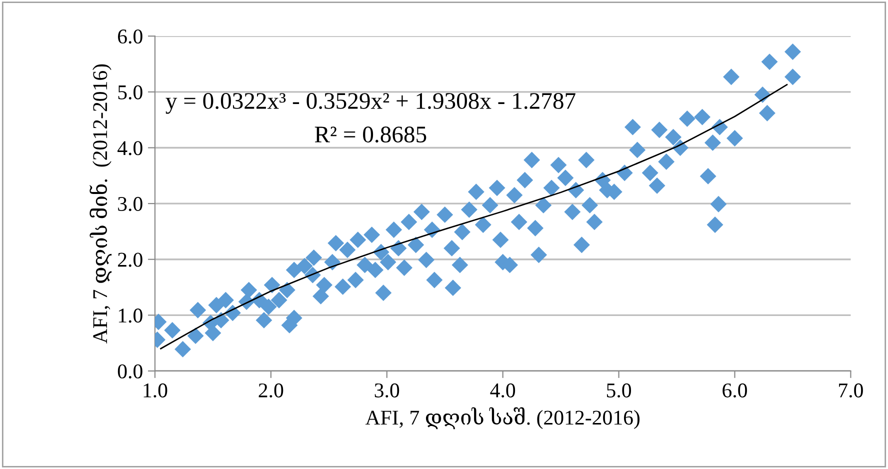 The width and height of the screenshot is (888, 469). I want to click on y-tick-label: 3.0, so click(130, 204).